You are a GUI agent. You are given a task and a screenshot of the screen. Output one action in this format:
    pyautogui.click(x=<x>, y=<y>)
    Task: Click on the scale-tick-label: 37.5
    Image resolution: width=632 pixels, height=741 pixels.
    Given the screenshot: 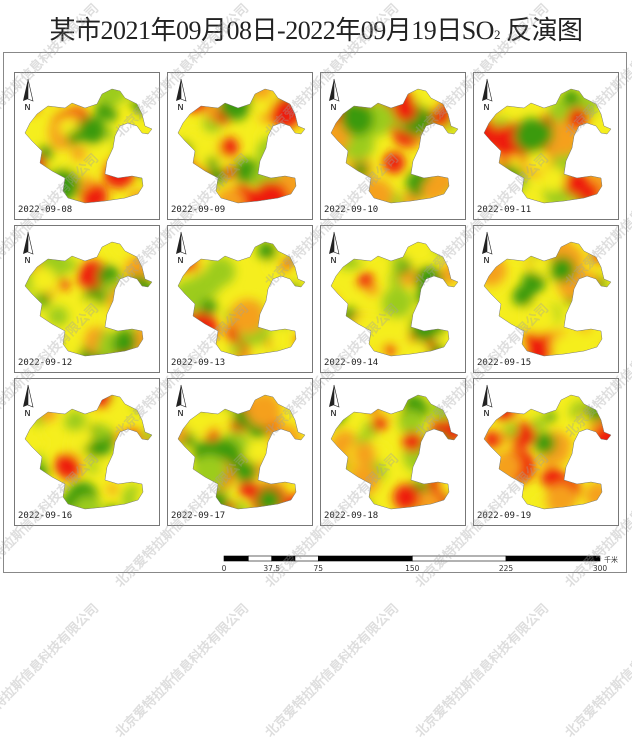 What is the action you would take?
    pyautogui.click(x=271, y=568)
    